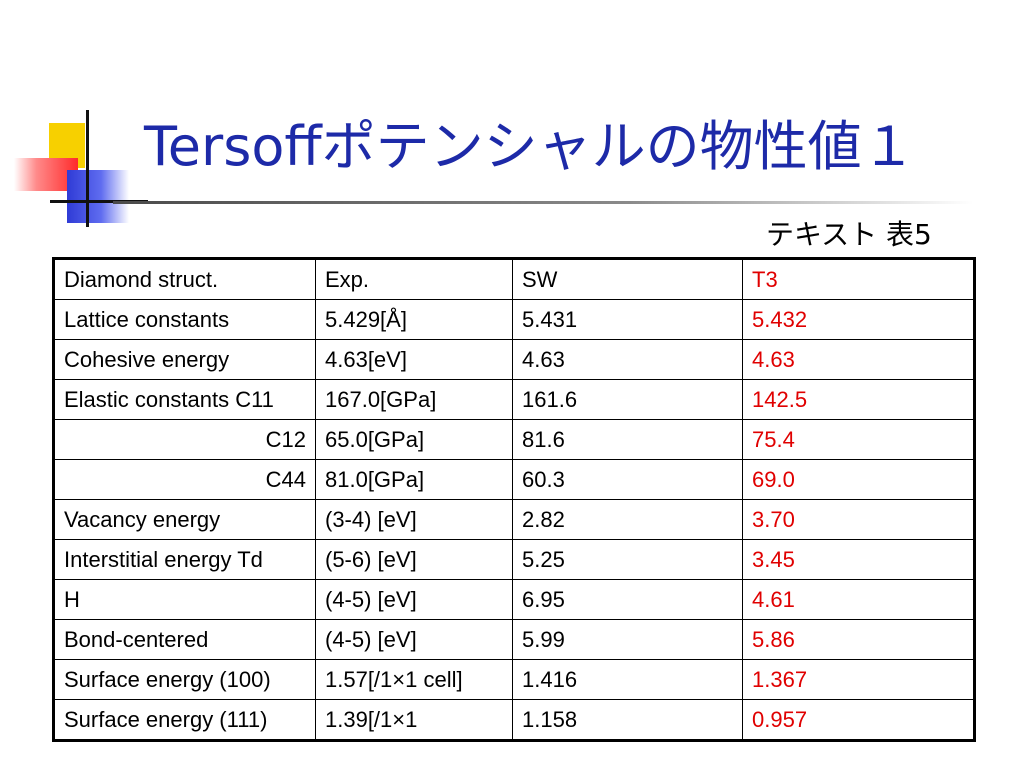  What do you see at coordinates (184, 479) in the screenshot?
I see `table-cell: C44` at bounding box center [184, 479].